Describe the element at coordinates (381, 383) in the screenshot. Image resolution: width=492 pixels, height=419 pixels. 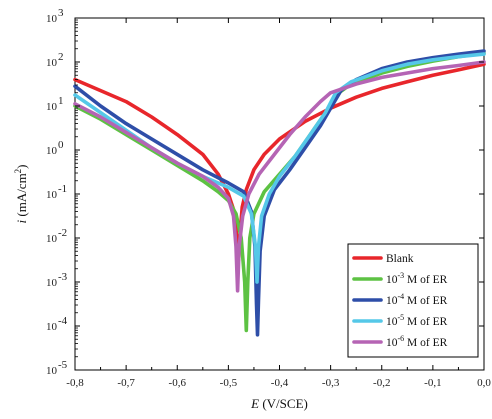
I see `x-tick-label-6: -0,2` at that location.